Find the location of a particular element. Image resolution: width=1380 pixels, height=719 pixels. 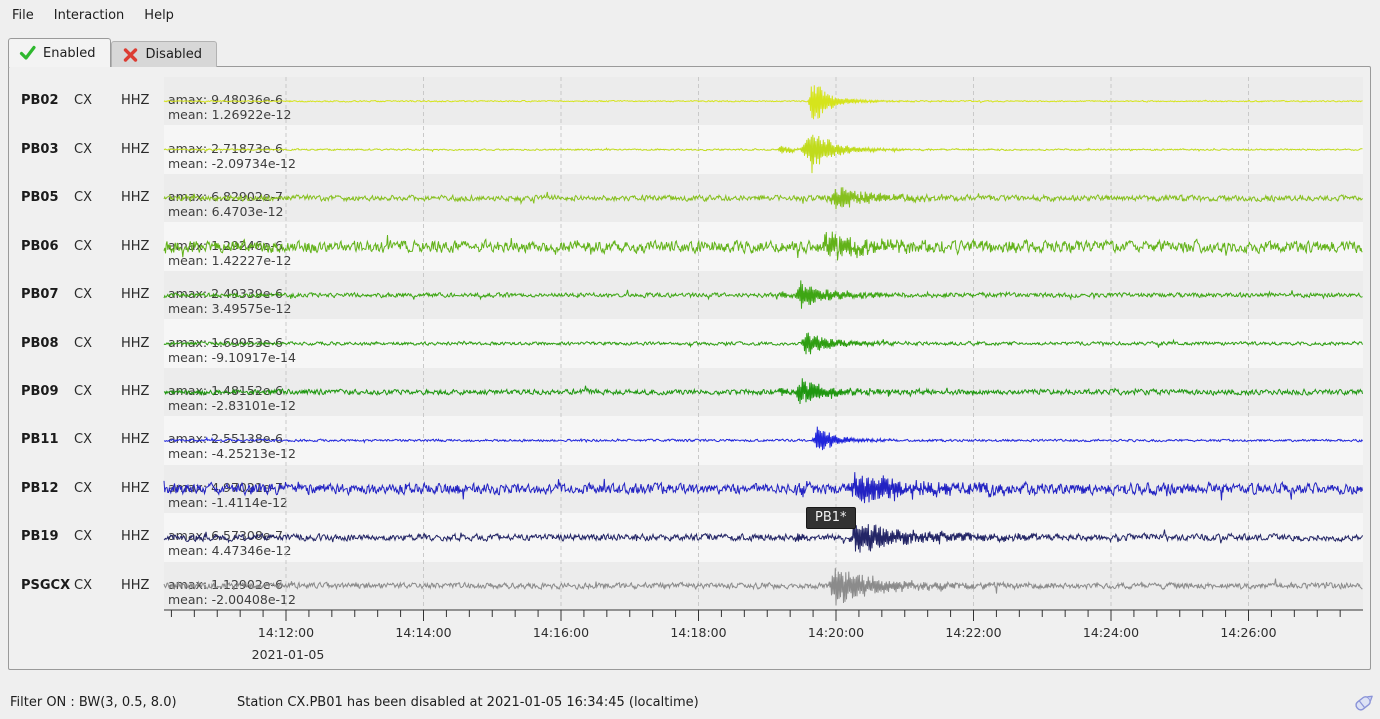

menu-item-help: Help is located at coordinates (159, 15).